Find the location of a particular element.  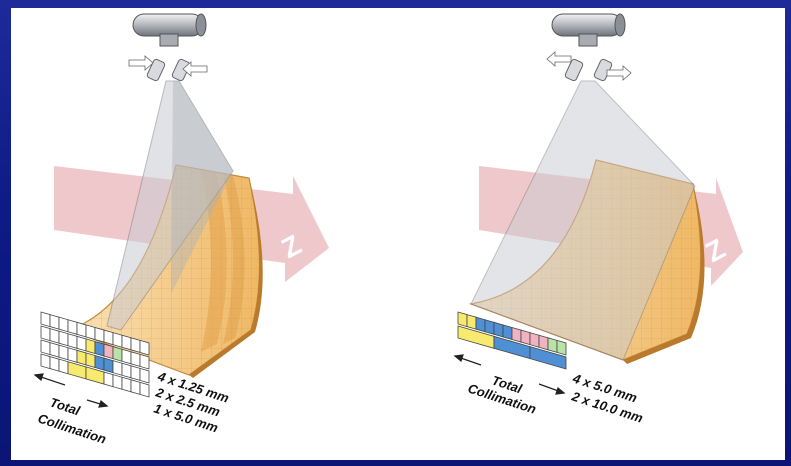

left-detector-row-grid is located at coordinates (95, 354).